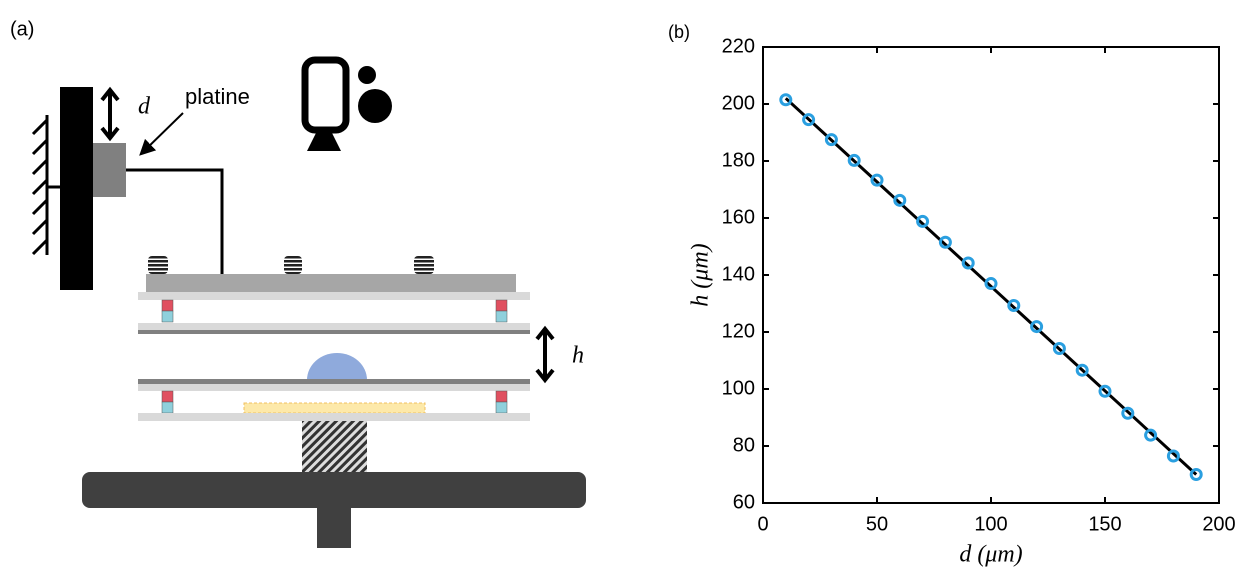 Image resolution: width=1247 pixels, height=576 pixels. I want to click on y-tick-label: 140, so click(738, 274).